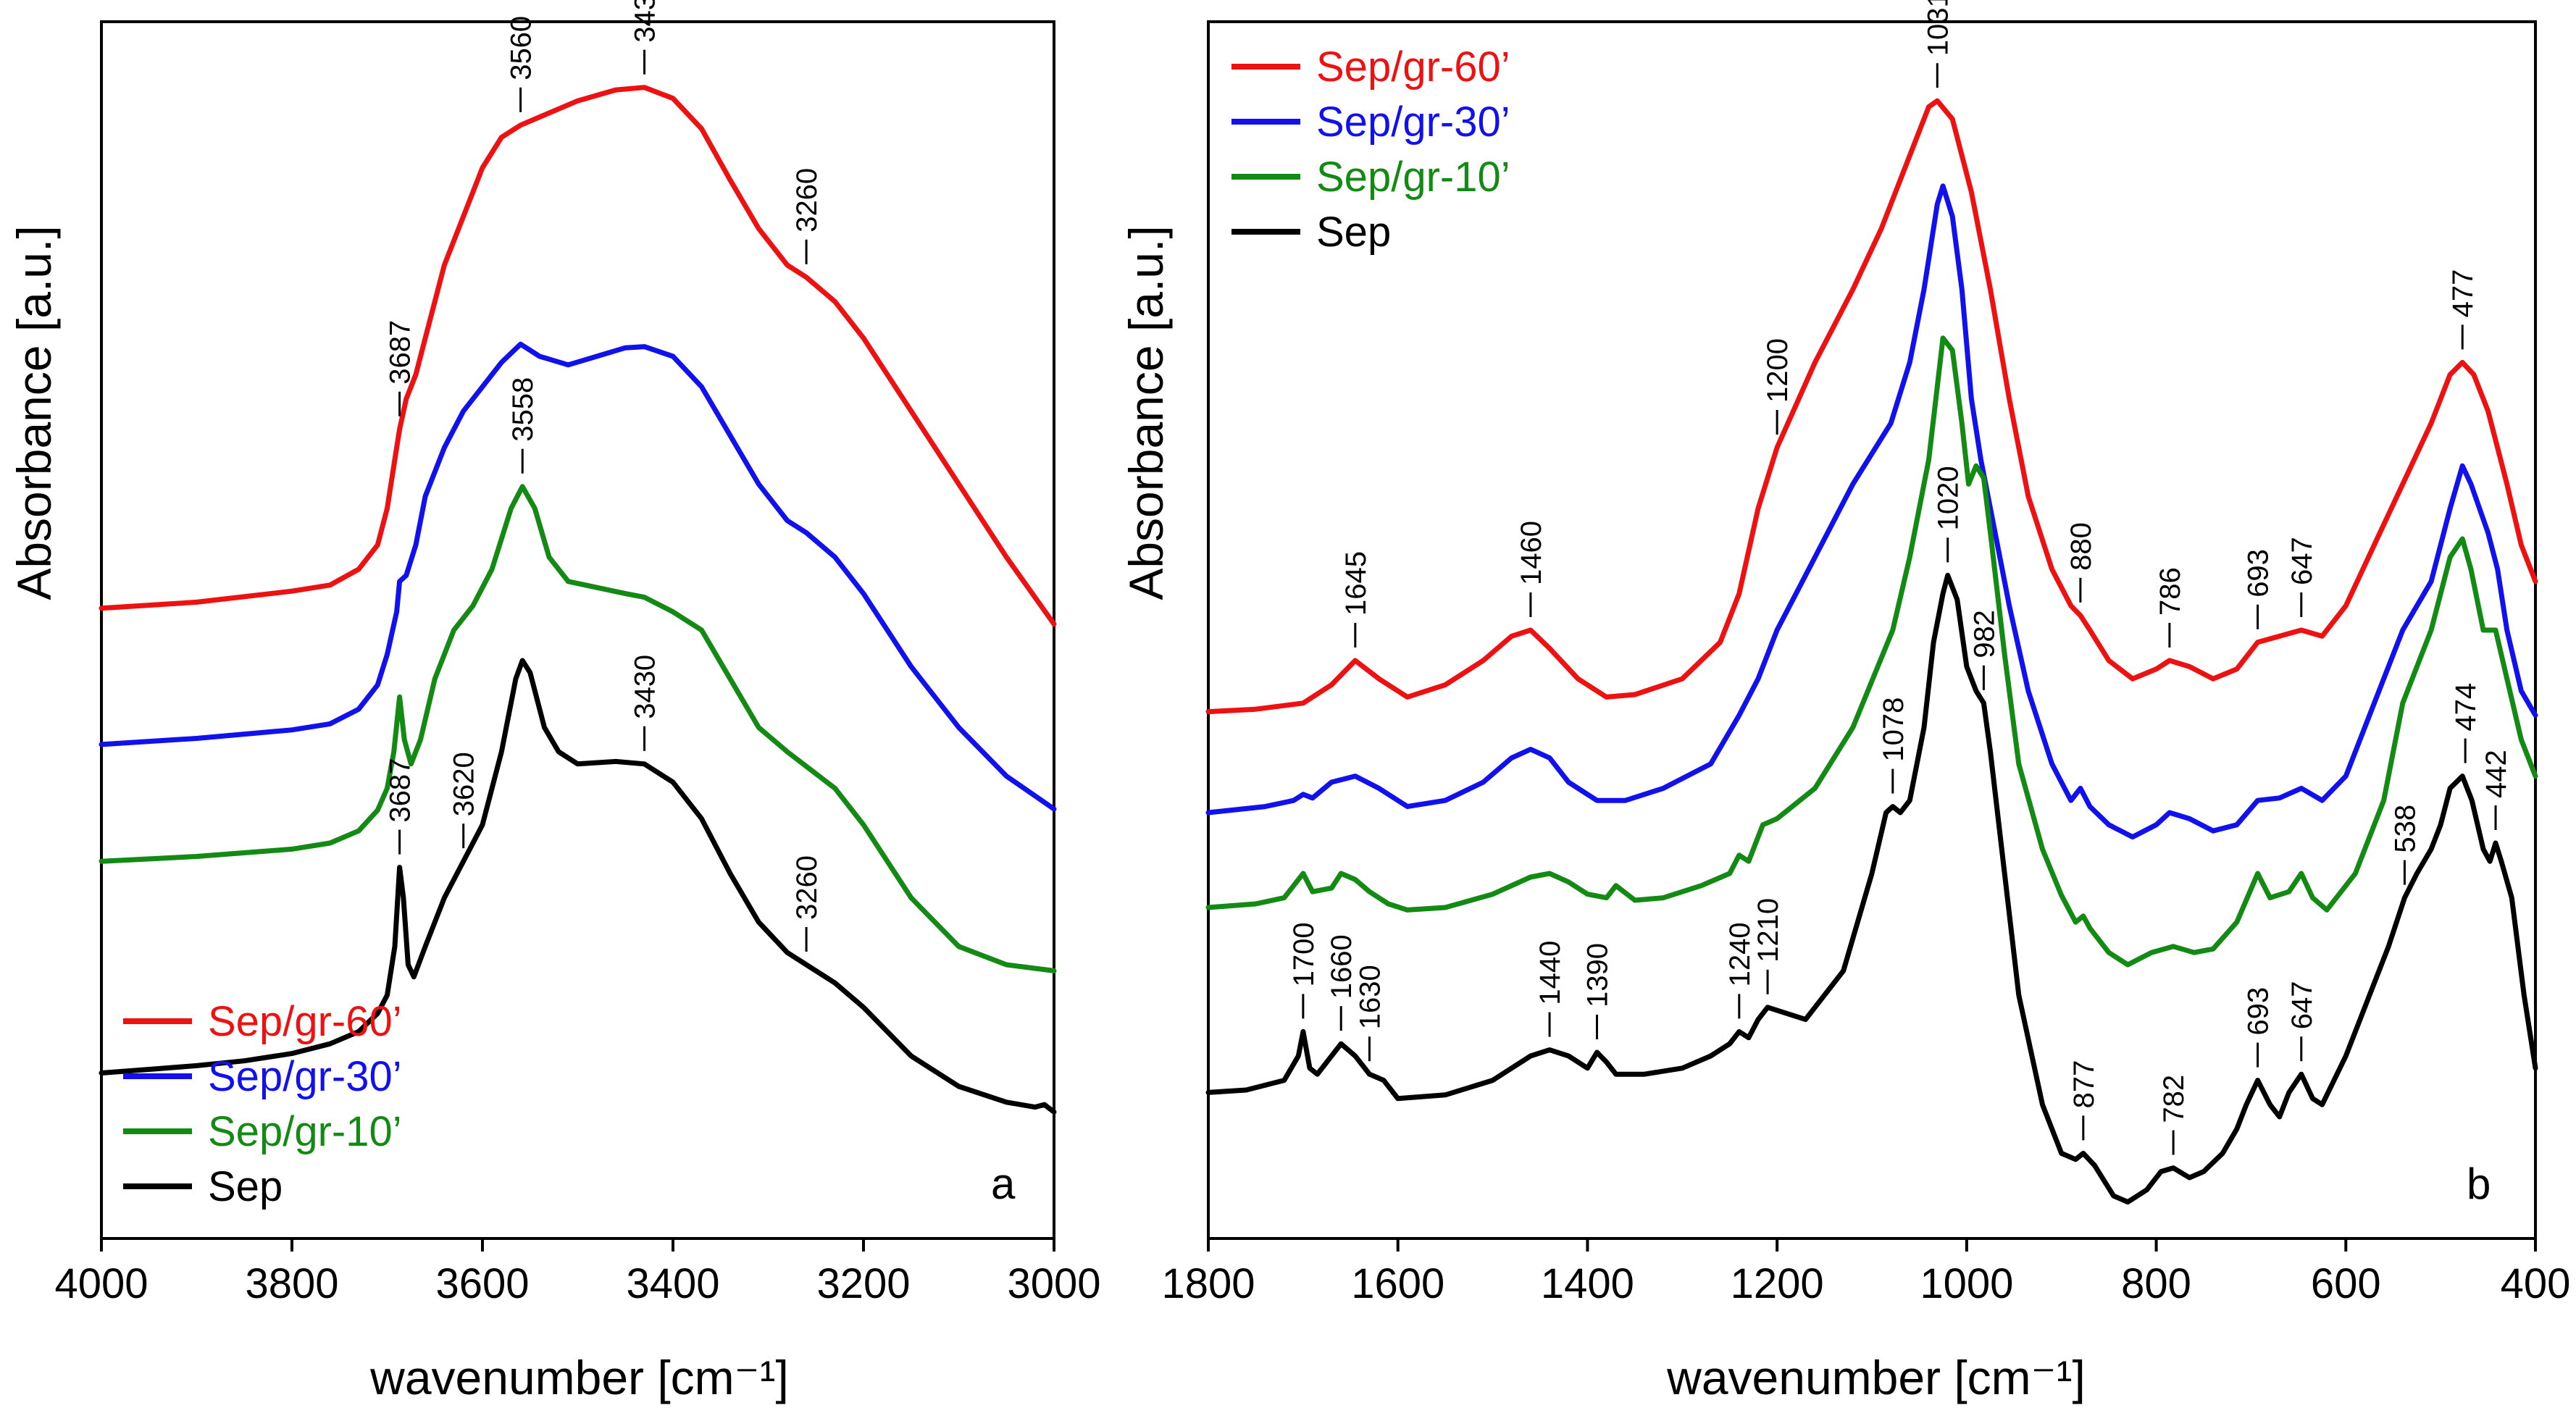 This screenshot has height=1421, width=2576. Describe the element at coordinates (1370, 997) in the screenshot. I see `peak-label: 1630` at that location.